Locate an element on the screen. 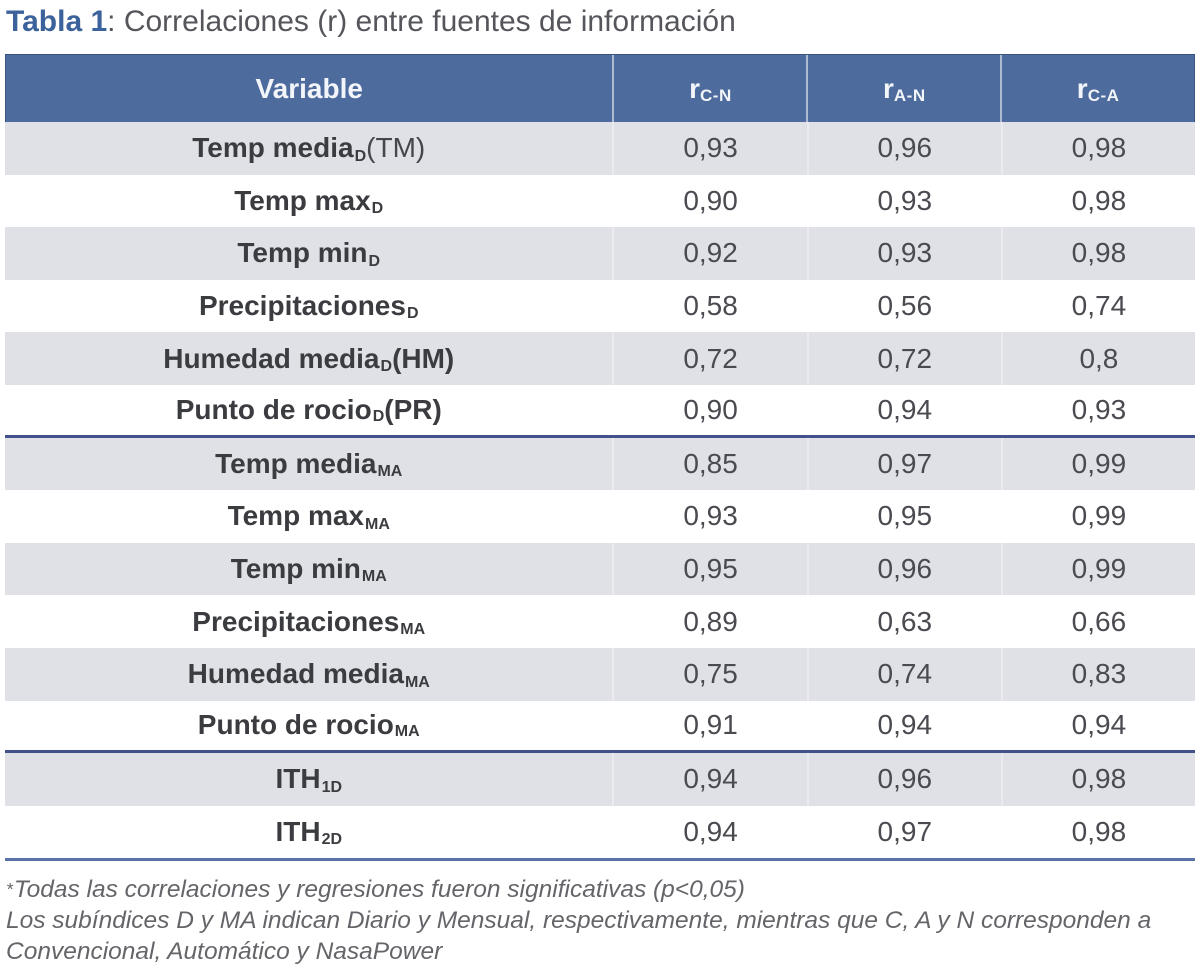 Image resolution: width=1200 pixels, height=974 pixels. table-row: Temp media MA 0,85 0,97 0,99 is located at coordinates (600, 464).